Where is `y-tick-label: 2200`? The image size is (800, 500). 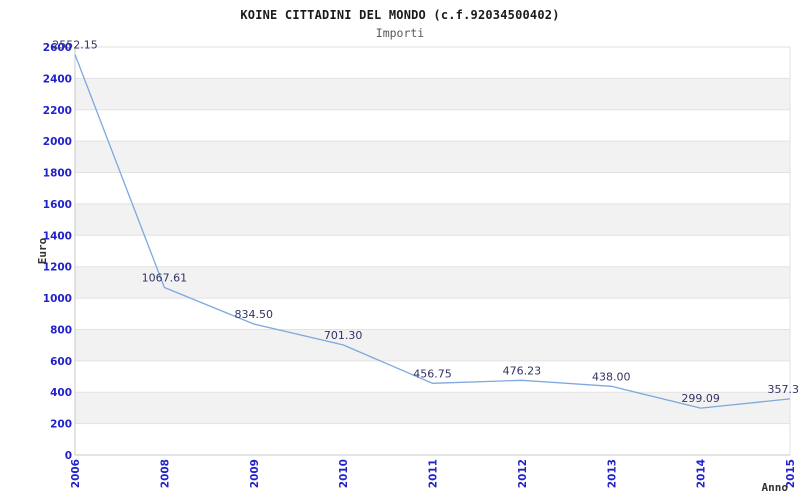
y-tick-label: 2200 is located at coordinates (57, 111).